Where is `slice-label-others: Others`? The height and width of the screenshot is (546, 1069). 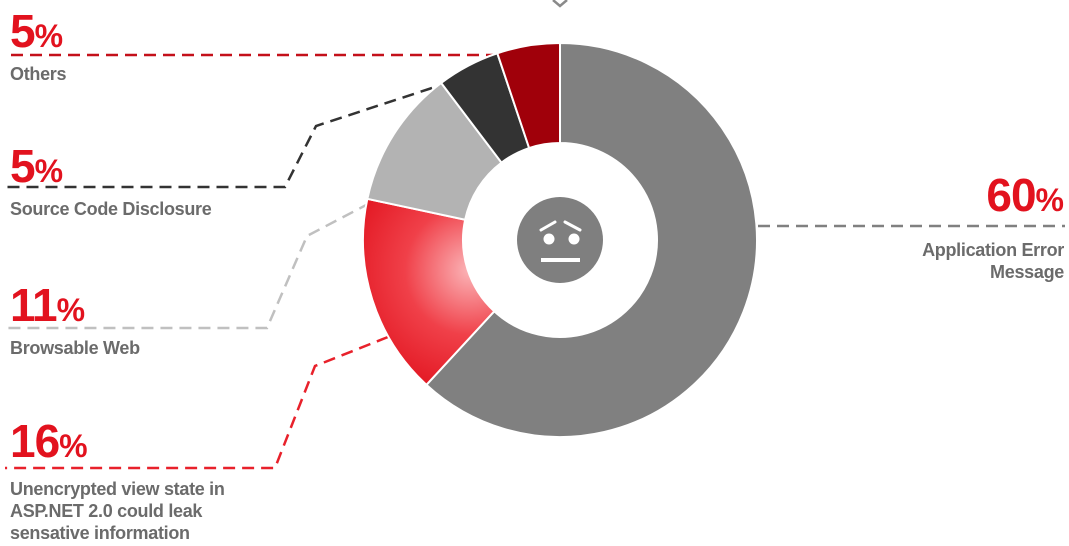
slice-label-others: Others is located at coordinates (38, 74).